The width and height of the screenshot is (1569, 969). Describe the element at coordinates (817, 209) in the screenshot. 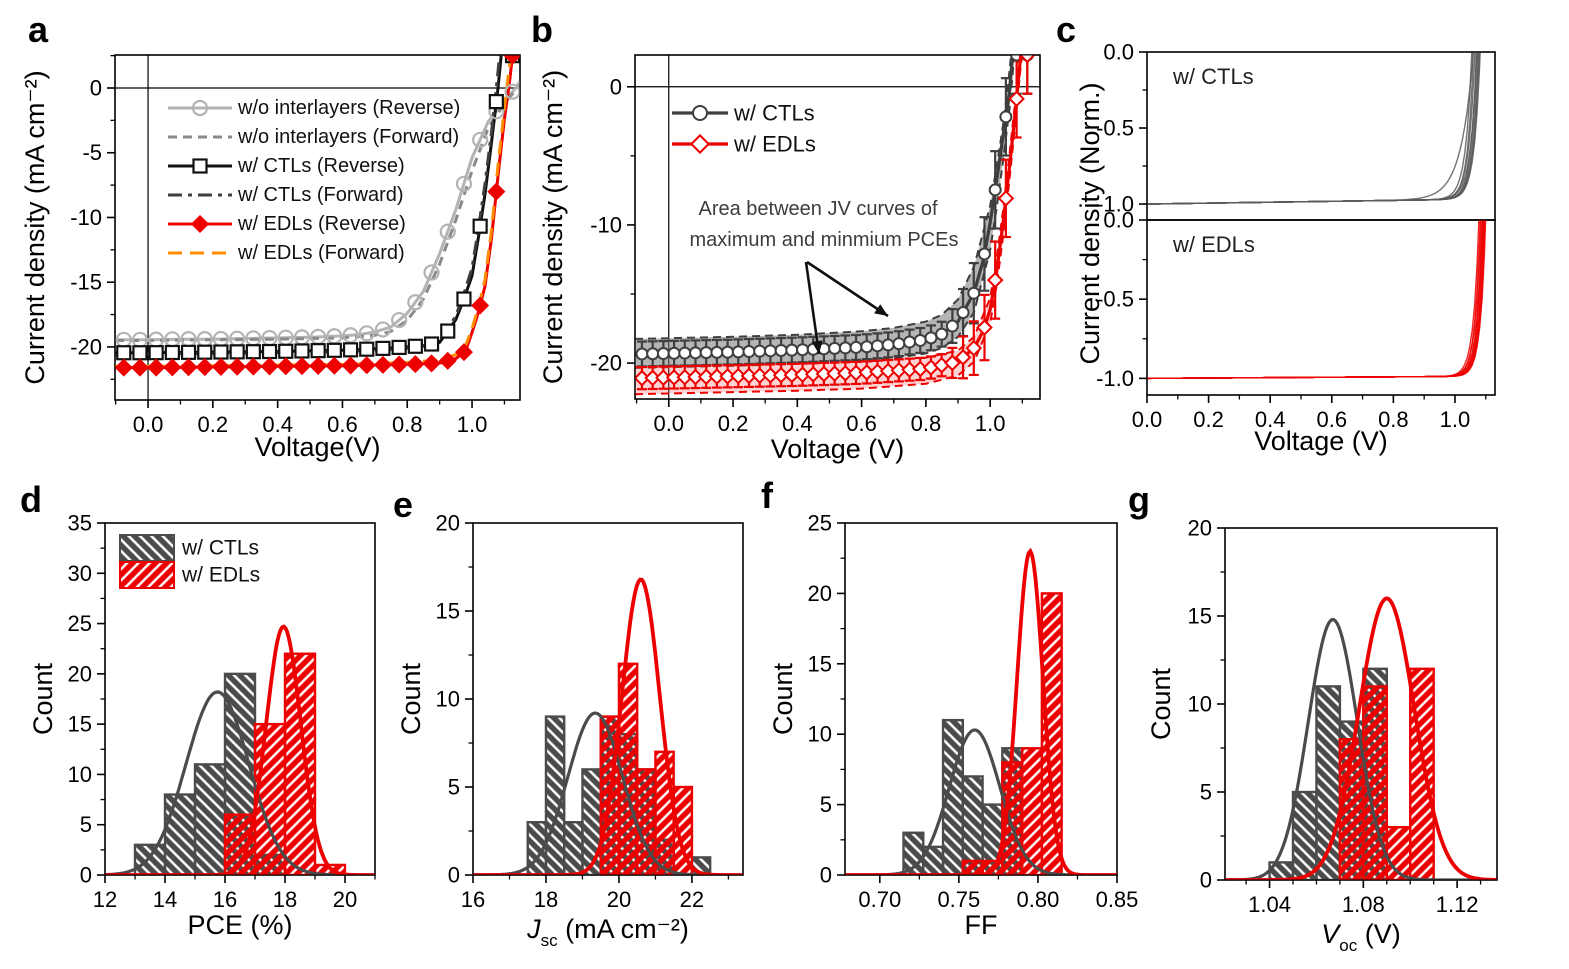

I see `svg-text: Area between JV curves of` at that location.